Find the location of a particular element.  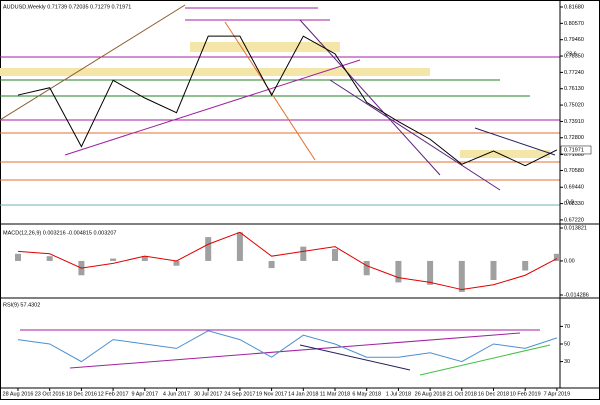

y-tick-label: 0.70580 is located at coordinates (574, 171).